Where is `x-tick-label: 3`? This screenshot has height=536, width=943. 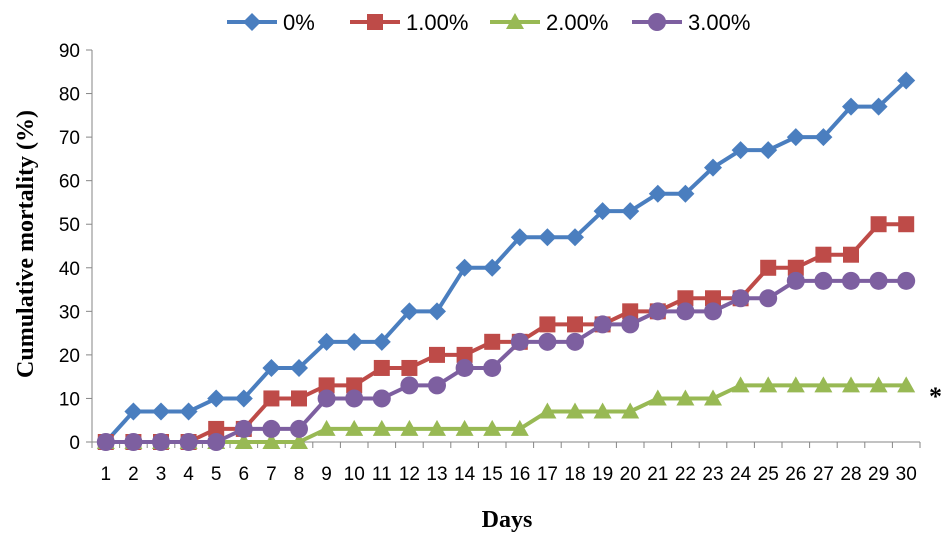 x-tick-label: 3 is located at coordinates (161, 474).